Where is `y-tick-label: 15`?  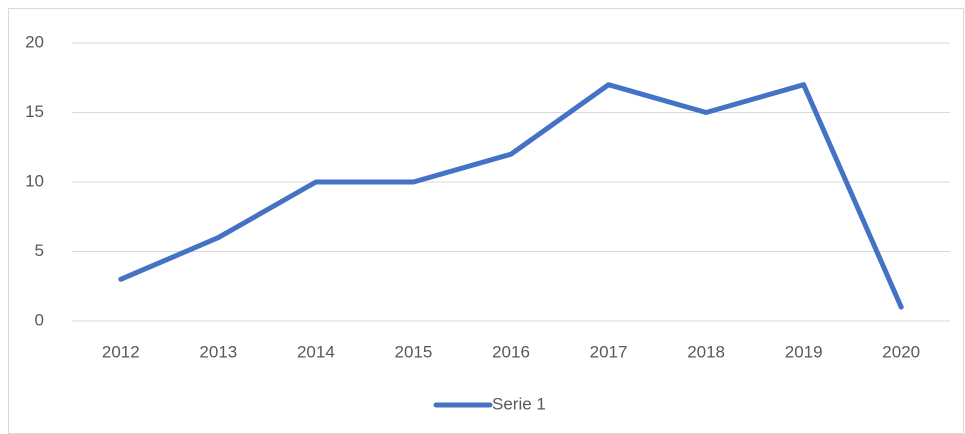 y-tick-label: 15 is located at coordinates (34, 111).